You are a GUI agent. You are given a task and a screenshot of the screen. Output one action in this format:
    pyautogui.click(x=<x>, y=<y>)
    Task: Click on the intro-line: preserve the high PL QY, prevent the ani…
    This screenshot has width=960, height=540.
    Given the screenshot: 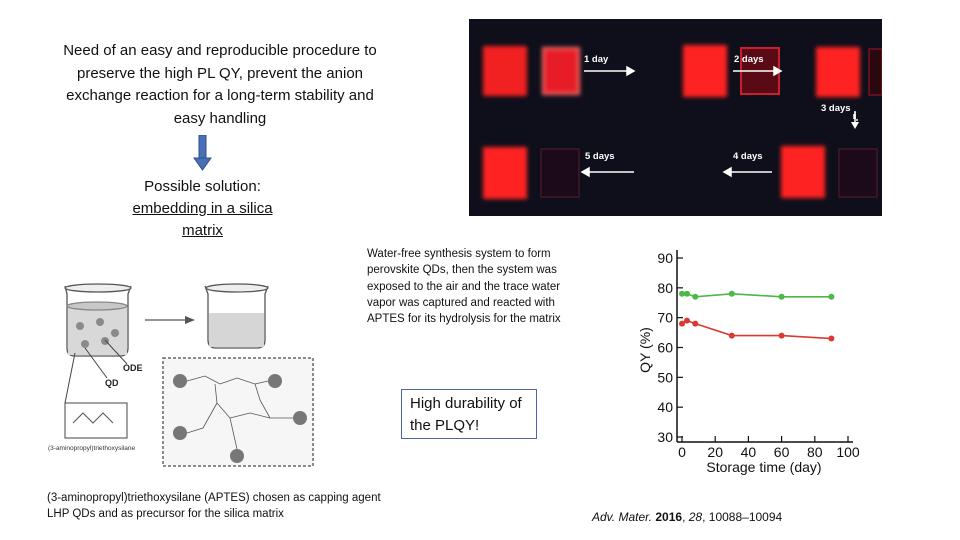 What is the action you would take?
    pyautogui.click(x=220, y=73)
    